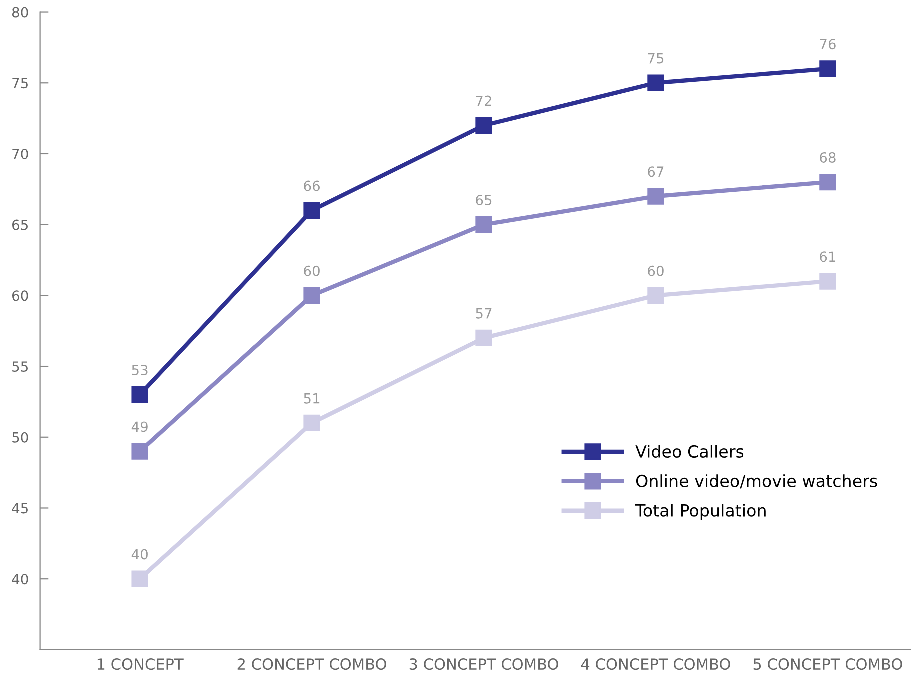  I want to click on data-label: 66, so click(312, 186).